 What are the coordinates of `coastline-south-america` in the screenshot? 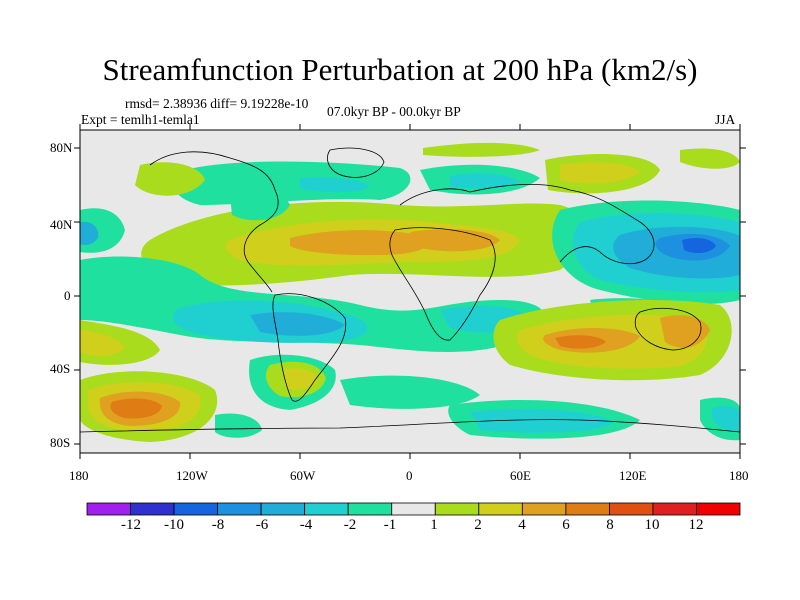 It's located at (309, 347).